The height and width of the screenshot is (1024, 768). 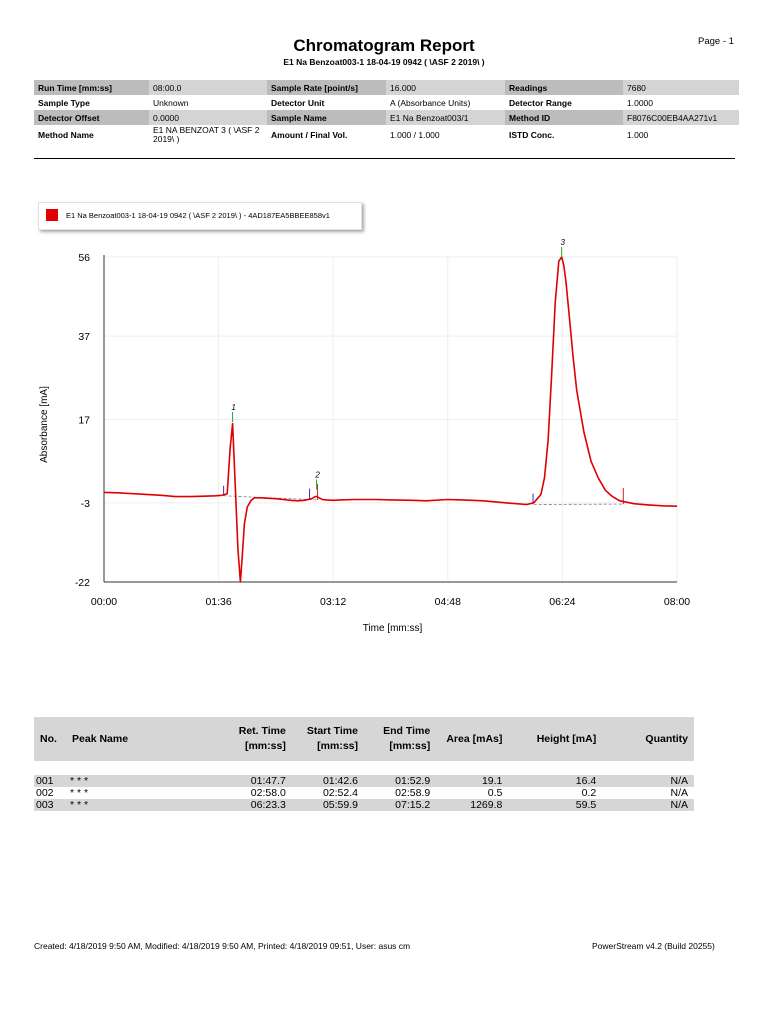 What do you see at coordinates (540, 102) in the screenshot?
I see `info-label: Detector Range` at bounding box center [540, 102].